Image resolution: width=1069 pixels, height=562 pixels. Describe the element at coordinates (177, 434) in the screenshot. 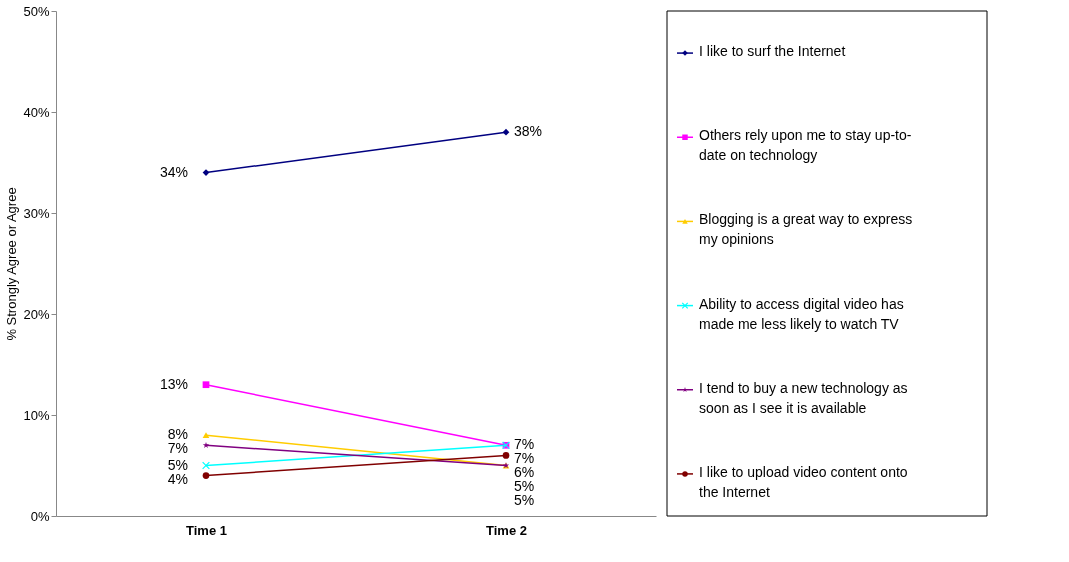

I see `data-label: 8%` at that location.